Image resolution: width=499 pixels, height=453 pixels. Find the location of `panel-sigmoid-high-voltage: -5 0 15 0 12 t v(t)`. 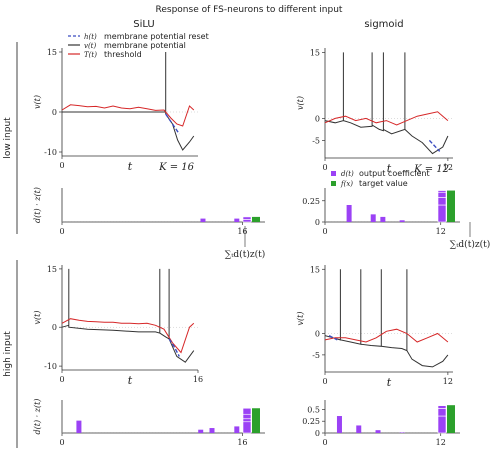

panel-sigmoid-high-voltage: -5 0 15 0 12 t v(t) is located at coordinates (374, 327).